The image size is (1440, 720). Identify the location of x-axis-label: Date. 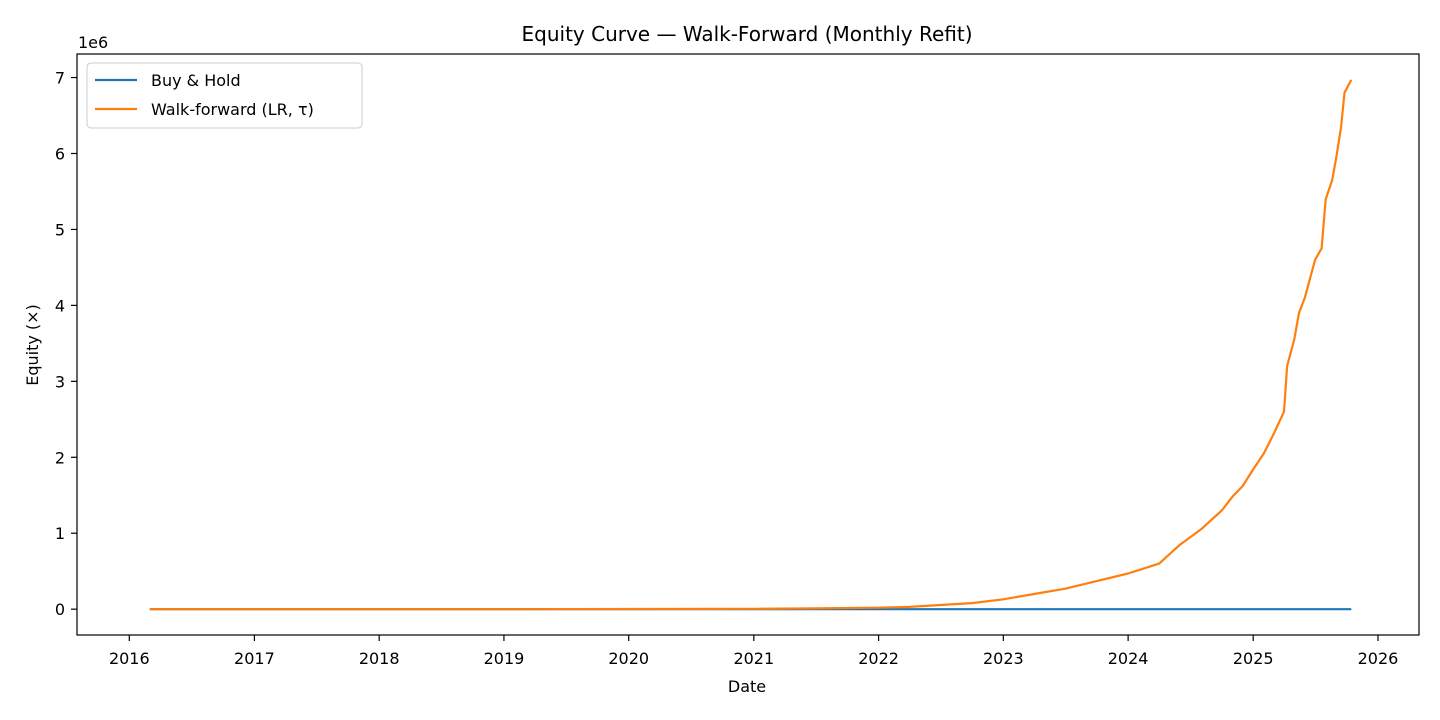
(747, 686).